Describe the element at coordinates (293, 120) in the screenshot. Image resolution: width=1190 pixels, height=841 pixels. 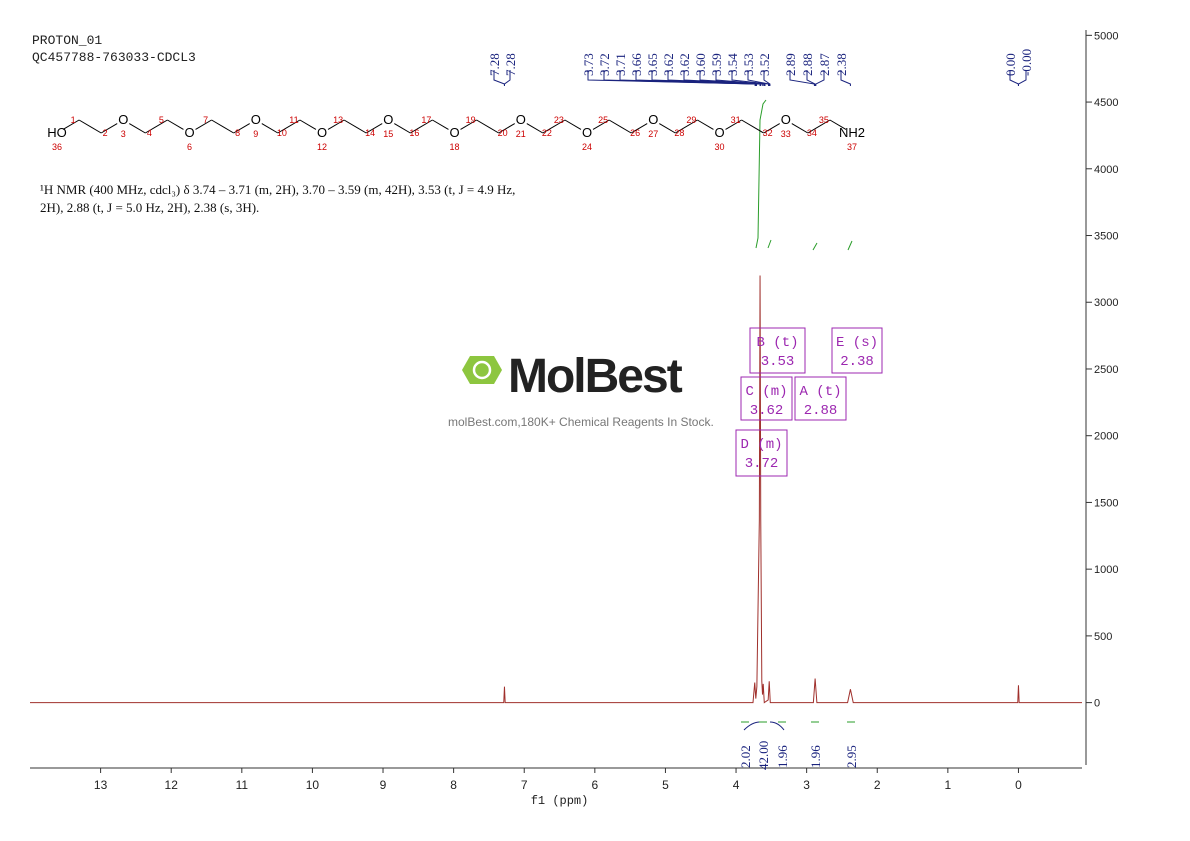
I see `atom-number: 11` at that location.